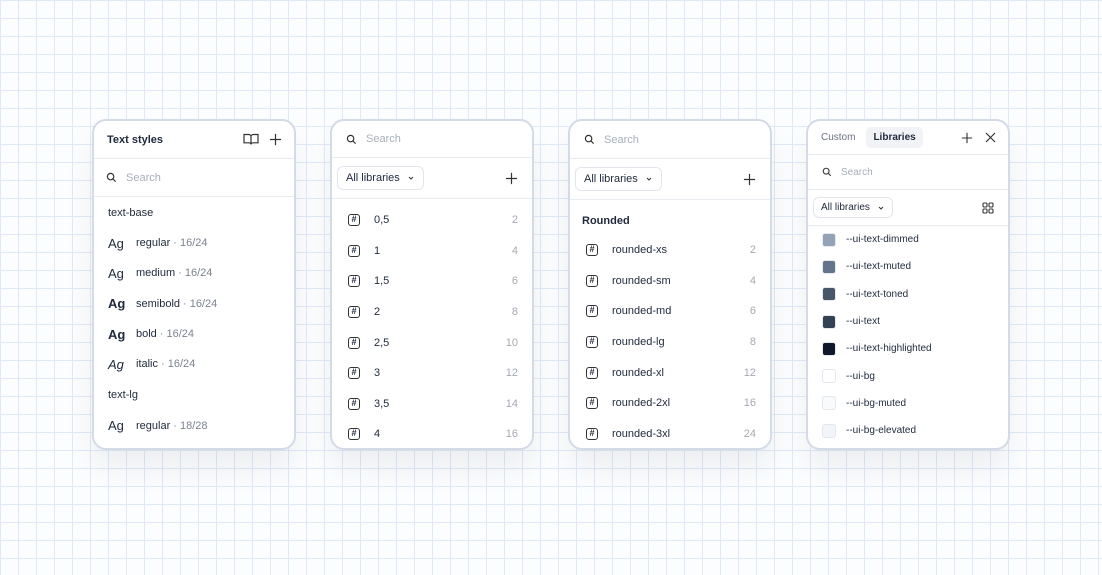  I want to click on group-header: Rounded, so click(606, 221).